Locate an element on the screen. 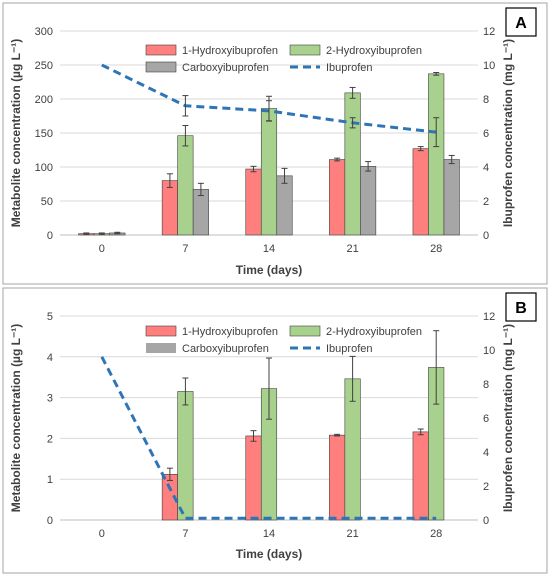 The height and width of the screenshot is (576, 550). y-tick-label: 150 is located at coordinates (44, 134).